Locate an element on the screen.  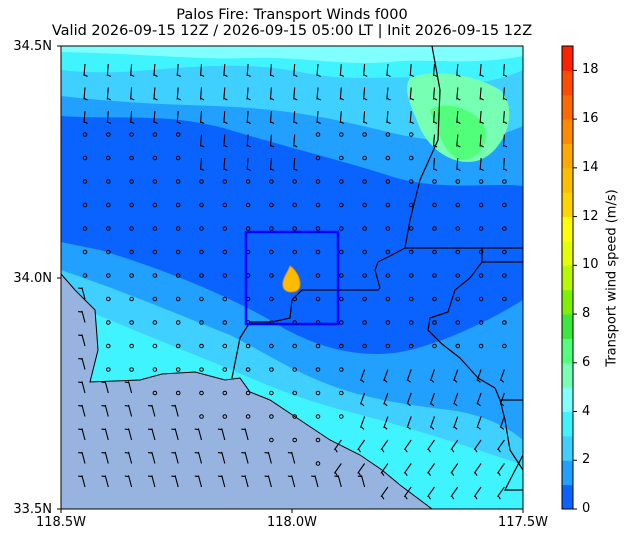
lat-tick-label: 33.5N is located at coordinates (32, 509).